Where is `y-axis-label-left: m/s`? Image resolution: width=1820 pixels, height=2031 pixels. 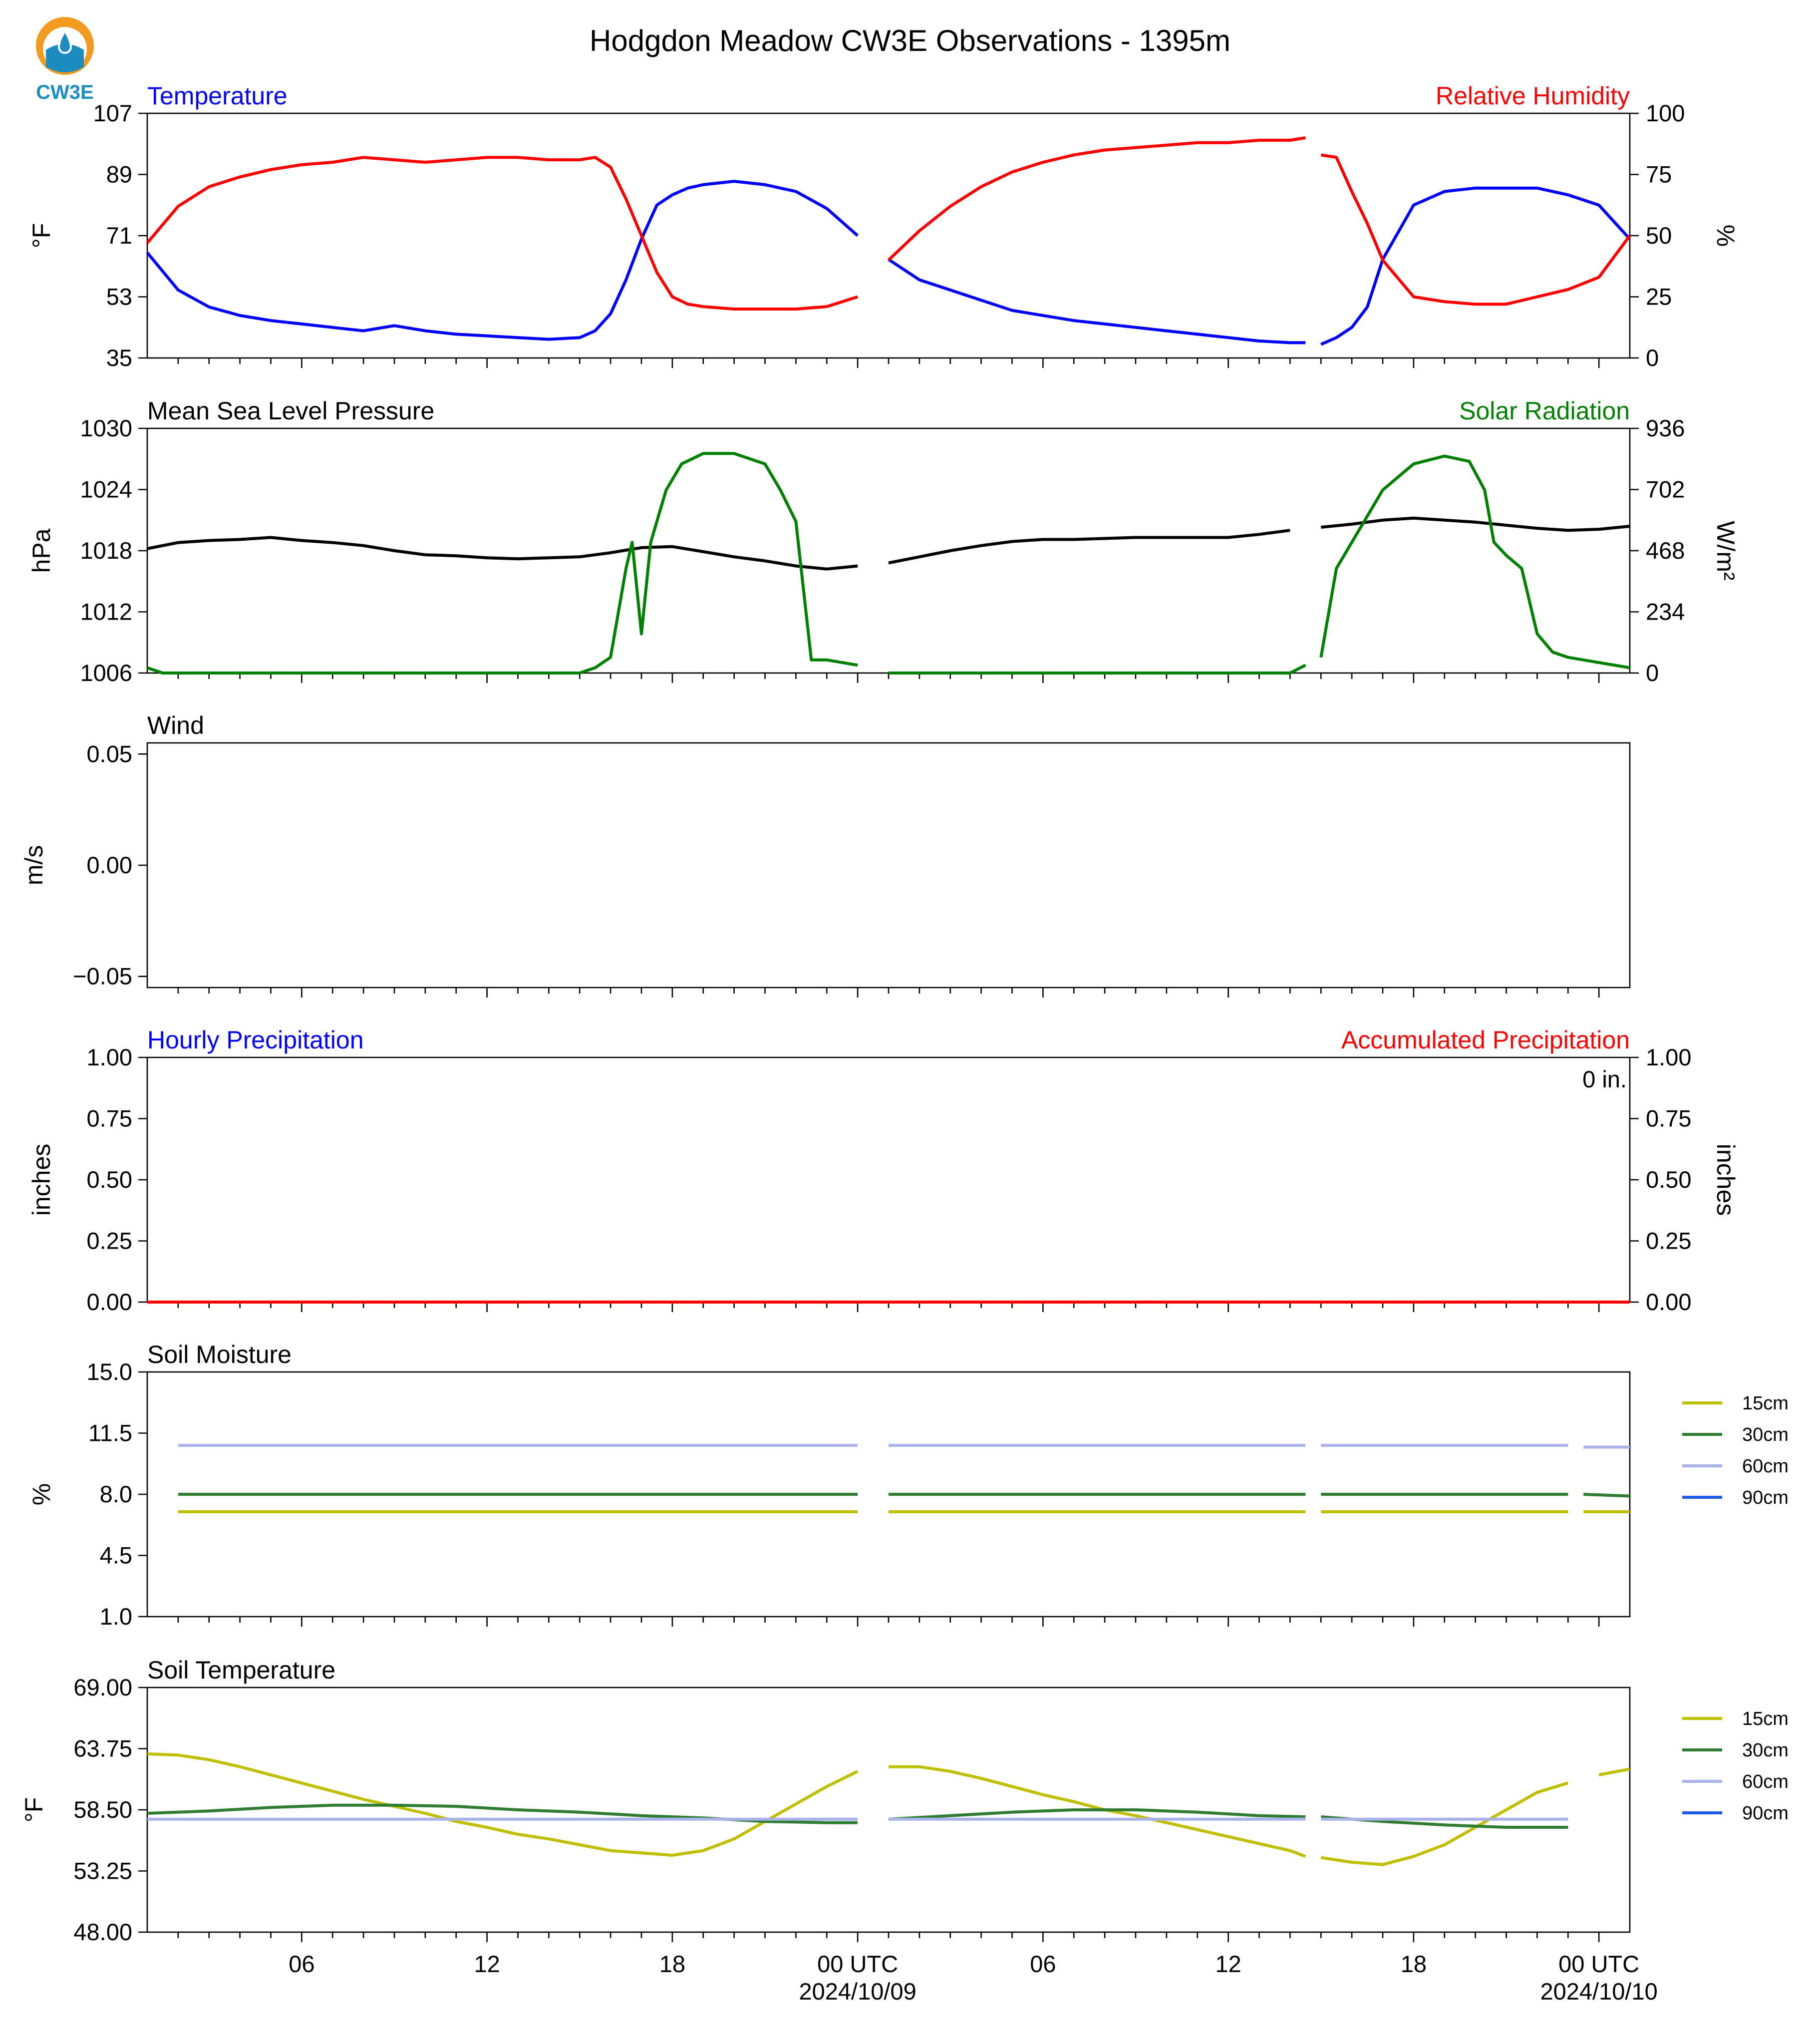
y-axis-label-left: m/s is located at coordinates (34, 866).